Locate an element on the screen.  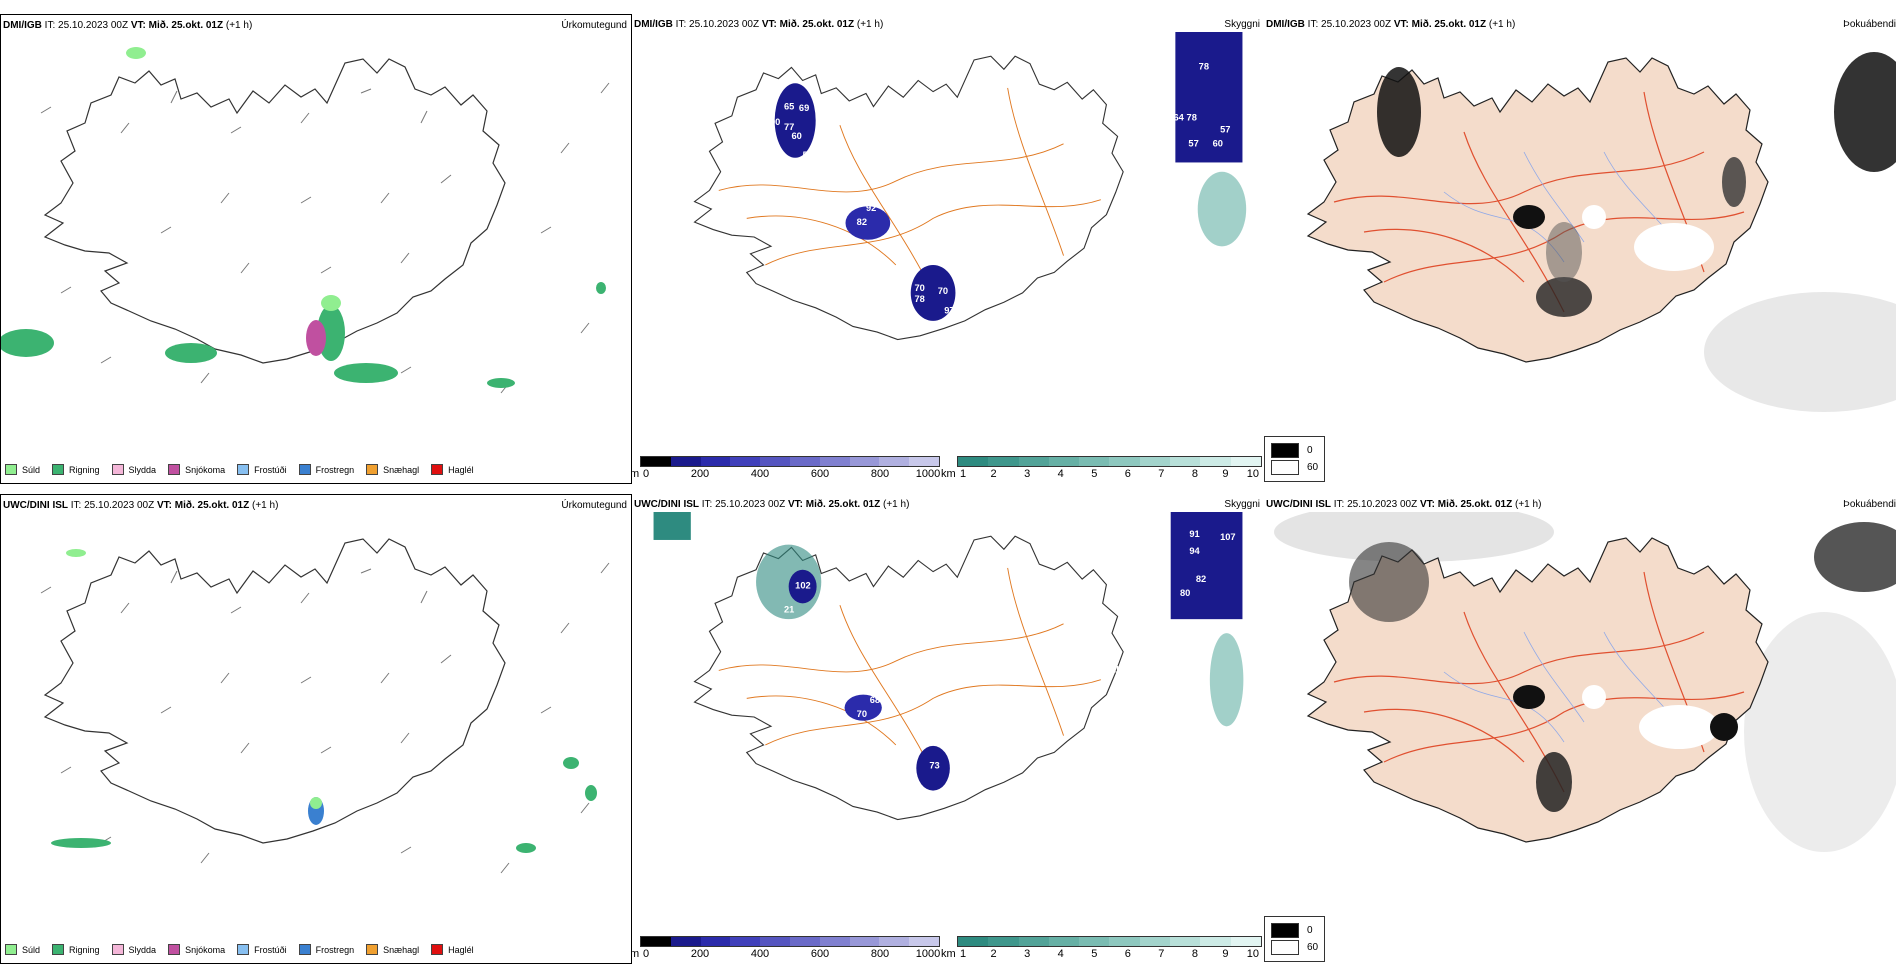
value-label: 16 is located at coordinates (1134, 537).